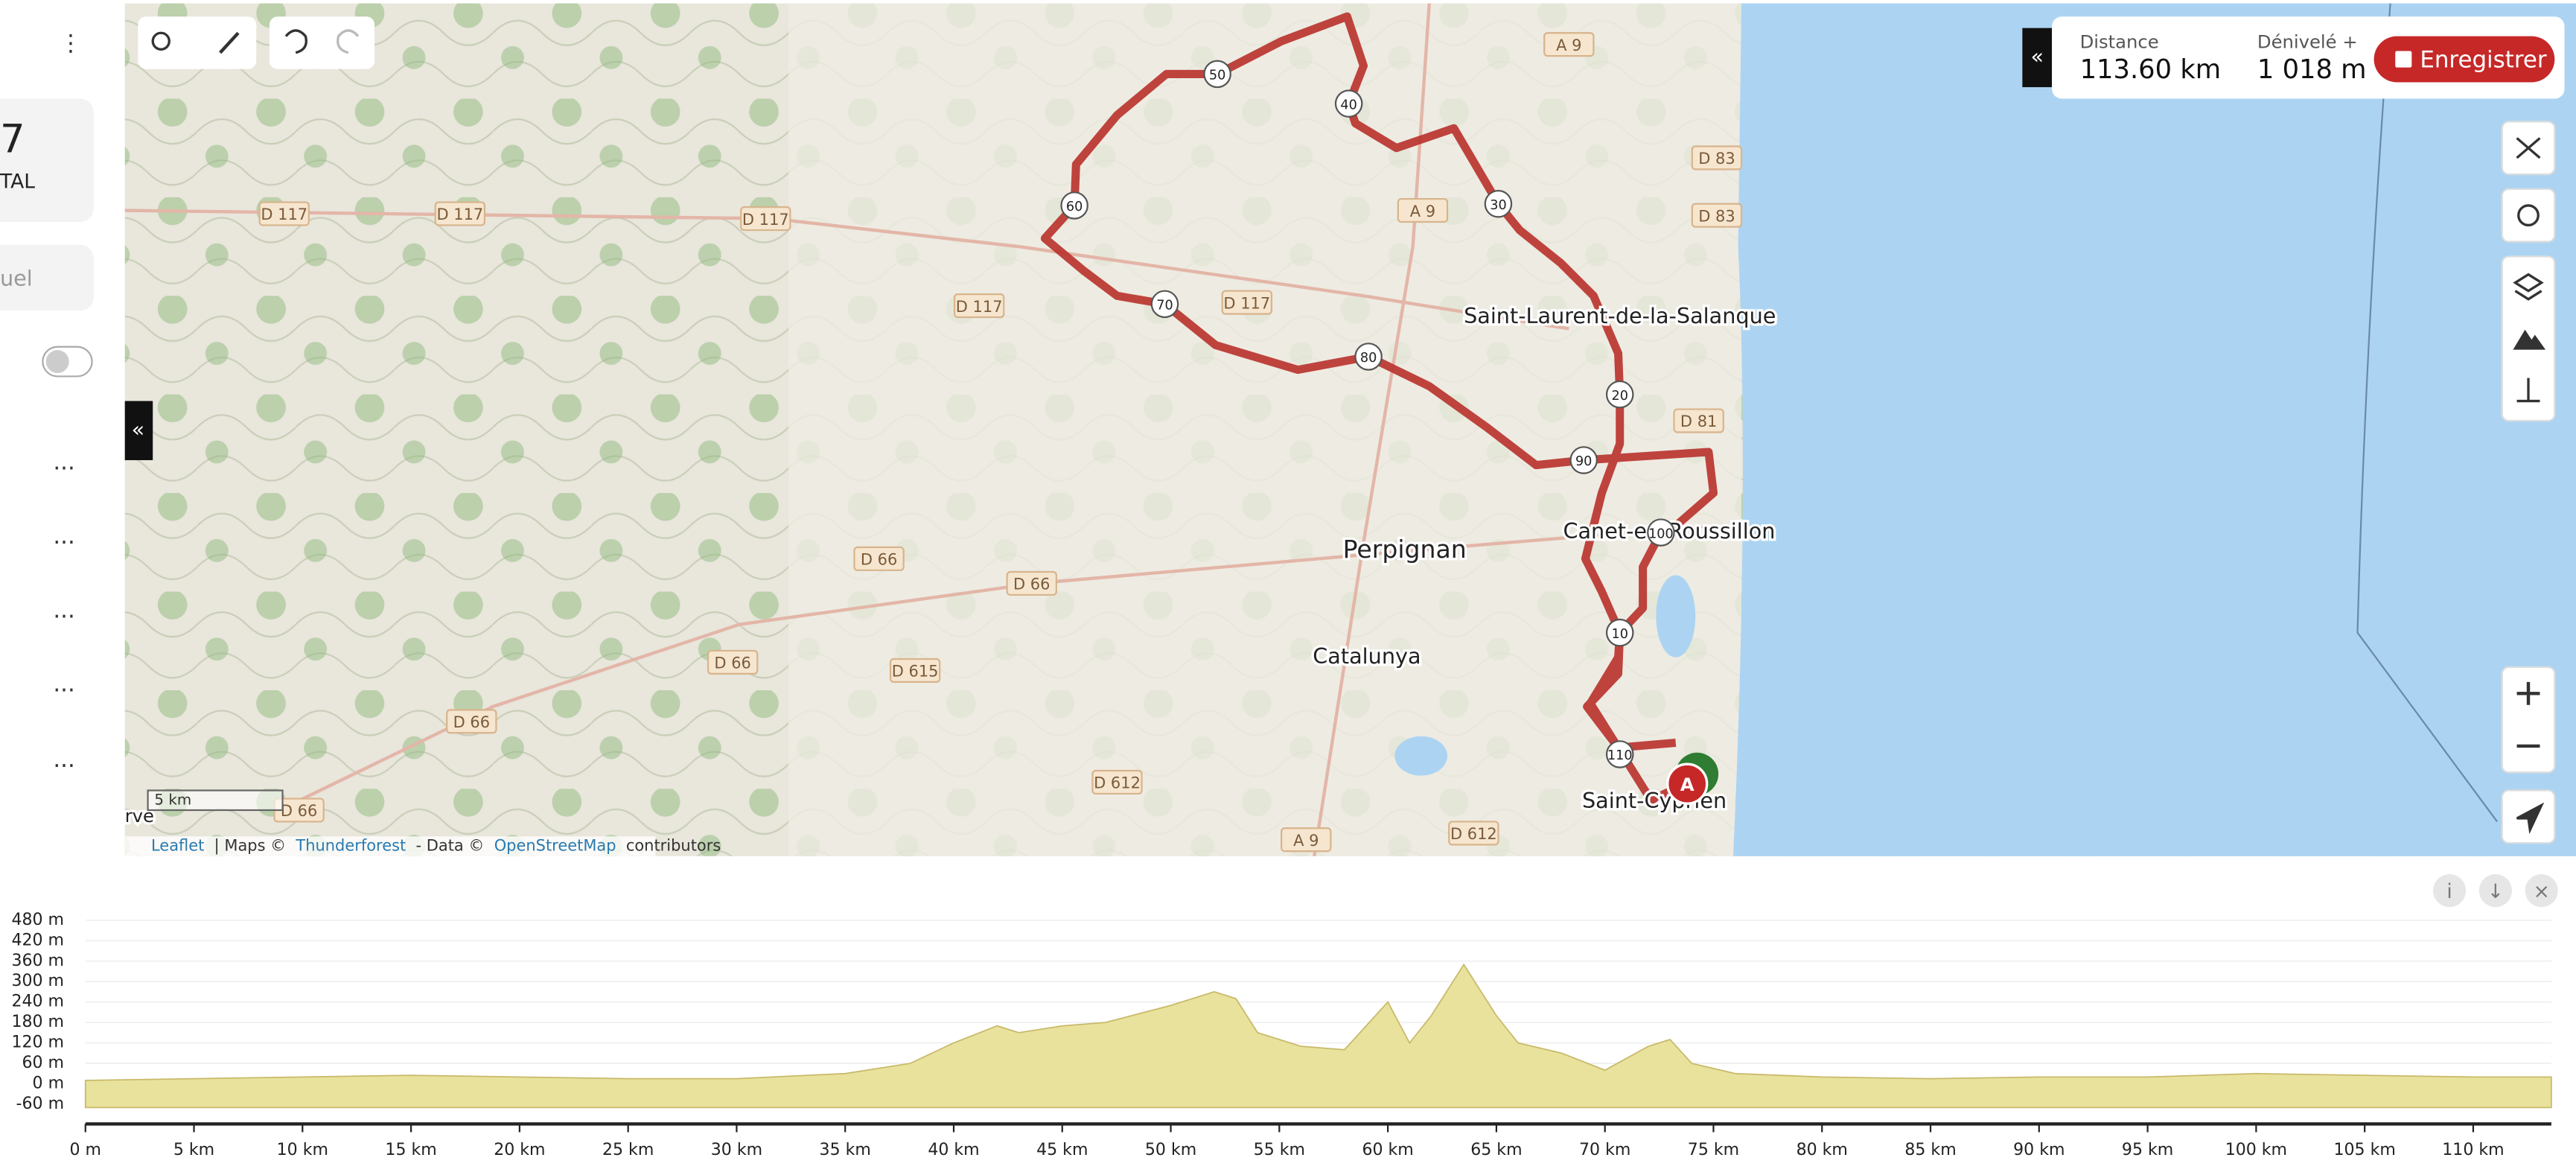 Image resolution: width=2576 pixels, height=1175 pixels. I want to click on attribution-link: OpenStreetMap, so click(555, 846).